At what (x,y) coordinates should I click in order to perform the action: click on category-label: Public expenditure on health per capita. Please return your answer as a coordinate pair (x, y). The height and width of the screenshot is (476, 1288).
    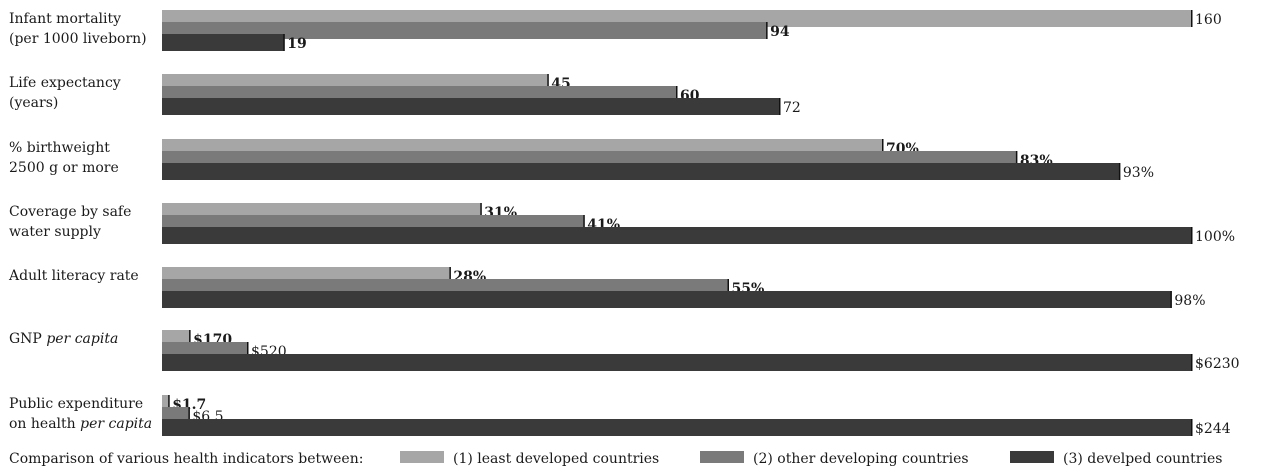
    Looking at the image, I should click on (80, 414).